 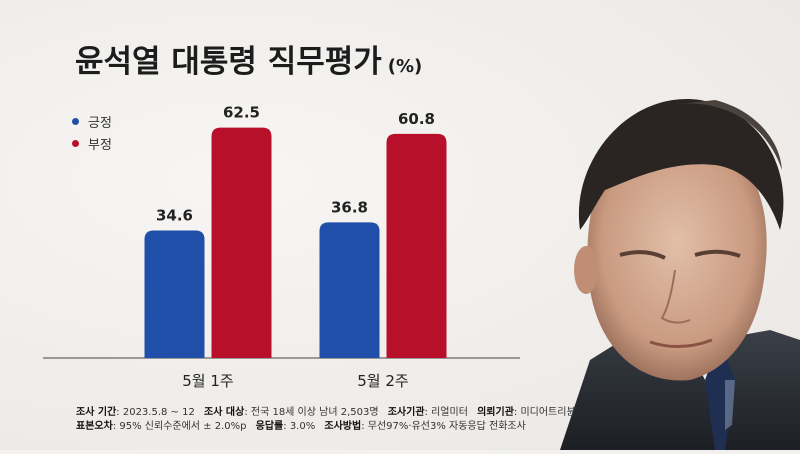 What do you see at coordinates (443, 426) in the screenshot?
I see `note-value: : 무선97%·유선3% 자동응답 전화조사` at bounding box center [443, 426].